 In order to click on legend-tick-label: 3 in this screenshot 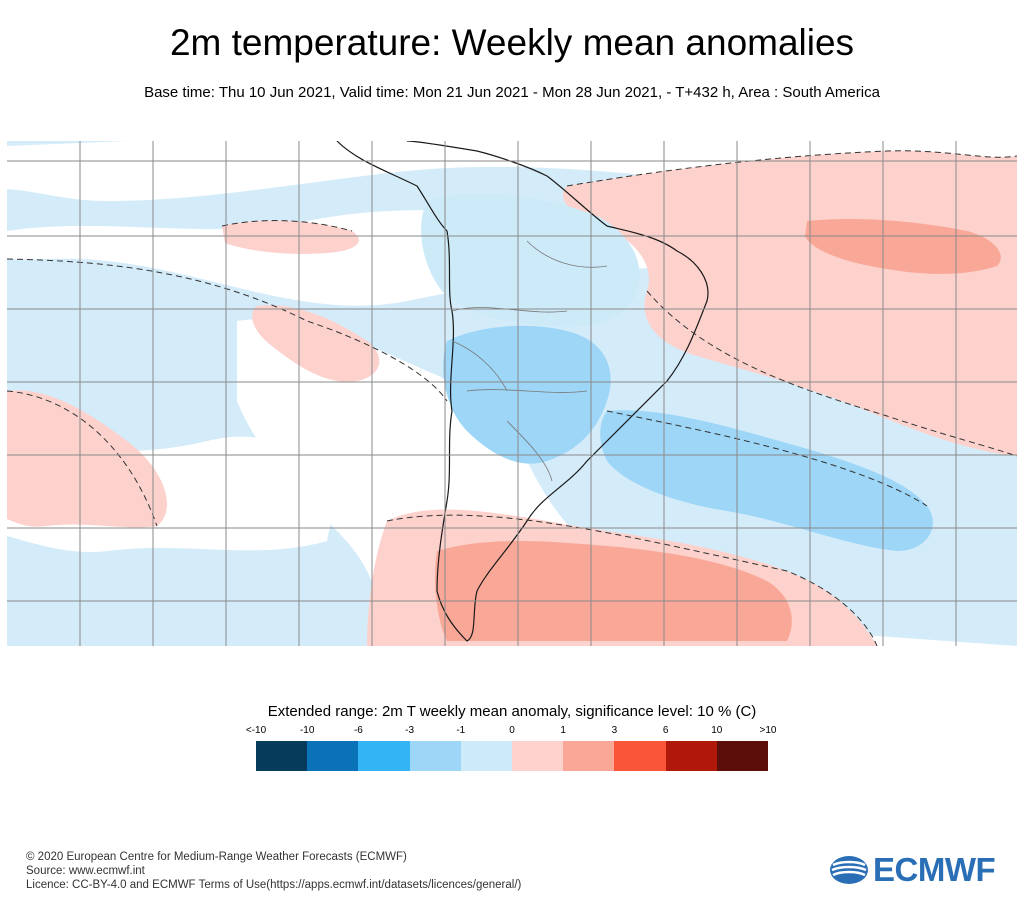, I will do `click(614, 730)`.